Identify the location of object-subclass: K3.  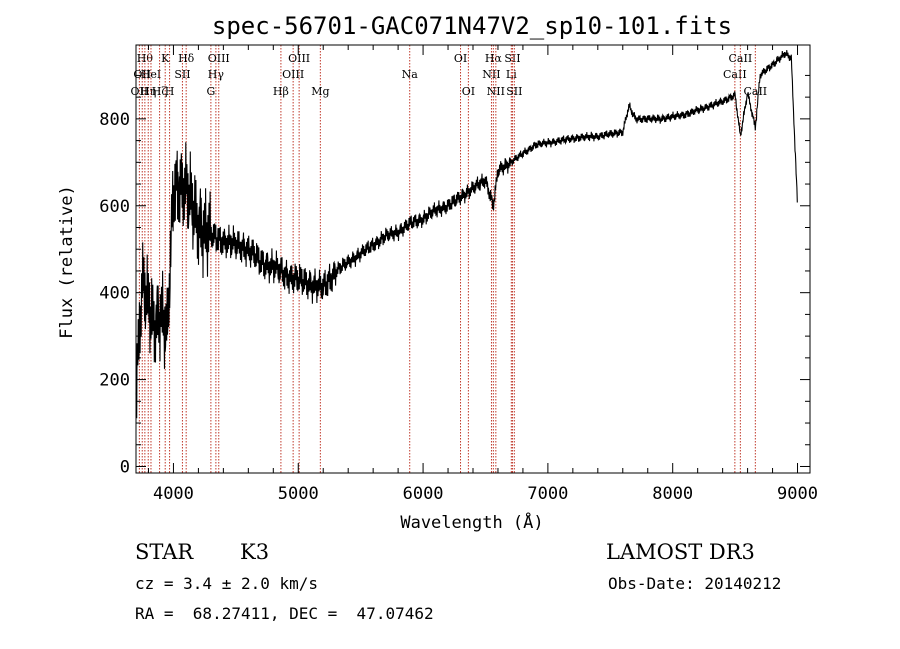
(255, 552).